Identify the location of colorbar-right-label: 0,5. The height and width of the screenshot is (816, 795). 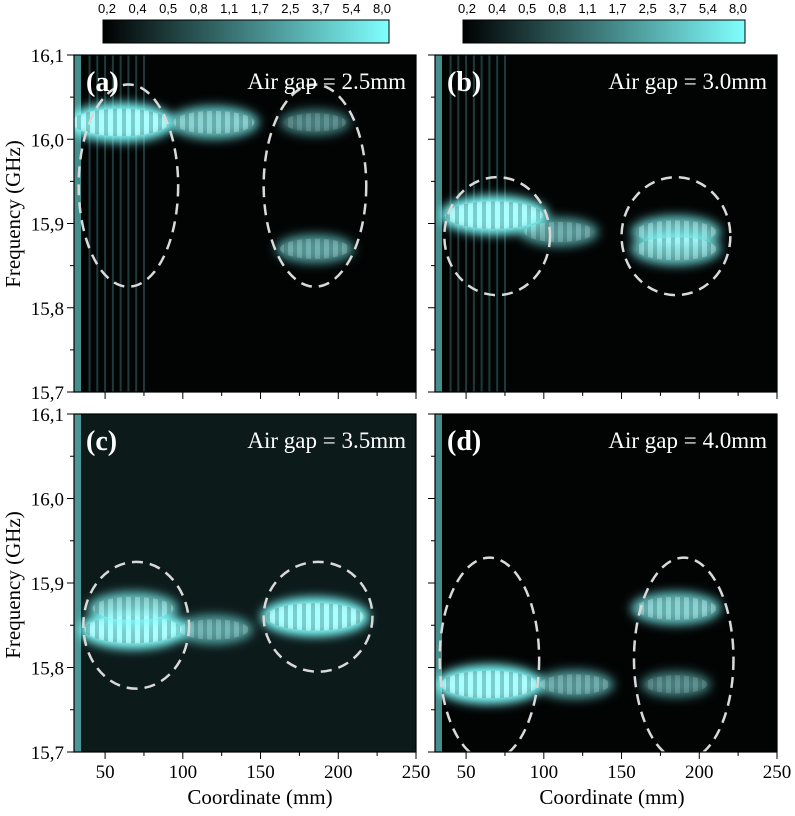
(527, 8).